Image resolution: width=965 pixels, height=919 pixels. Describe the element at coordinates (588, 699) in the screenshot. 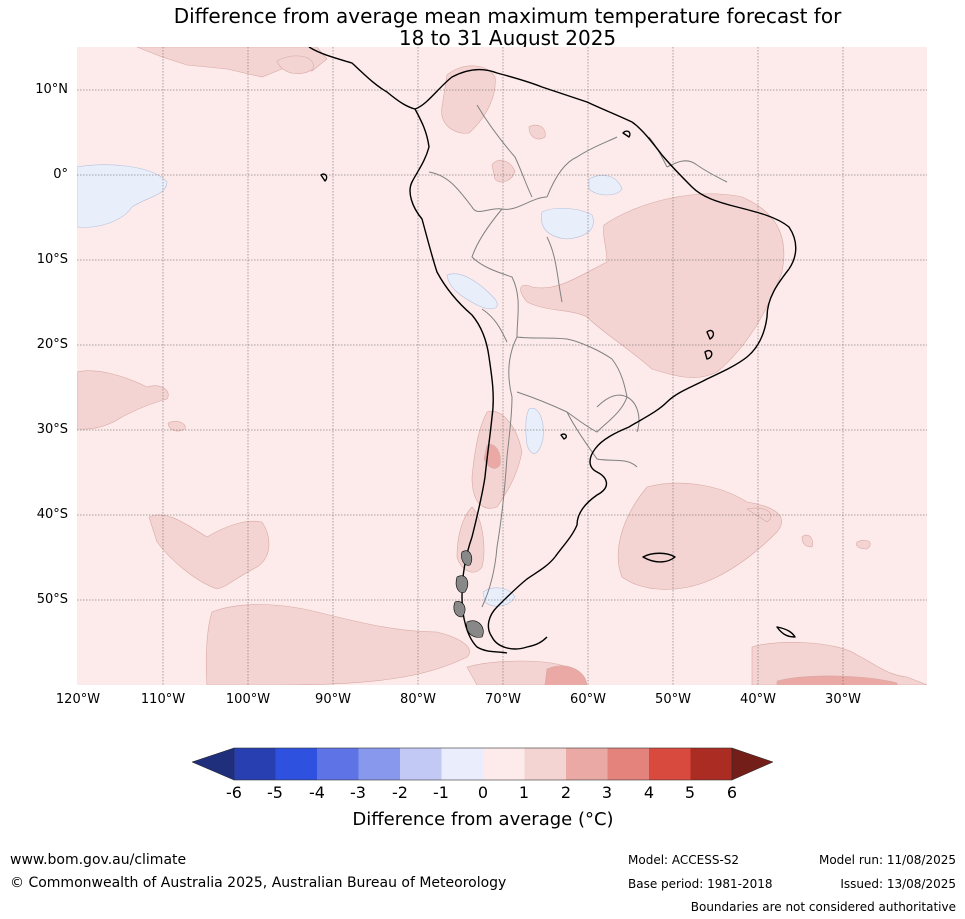

I see `lon-label-60w: 60°W` at that location.